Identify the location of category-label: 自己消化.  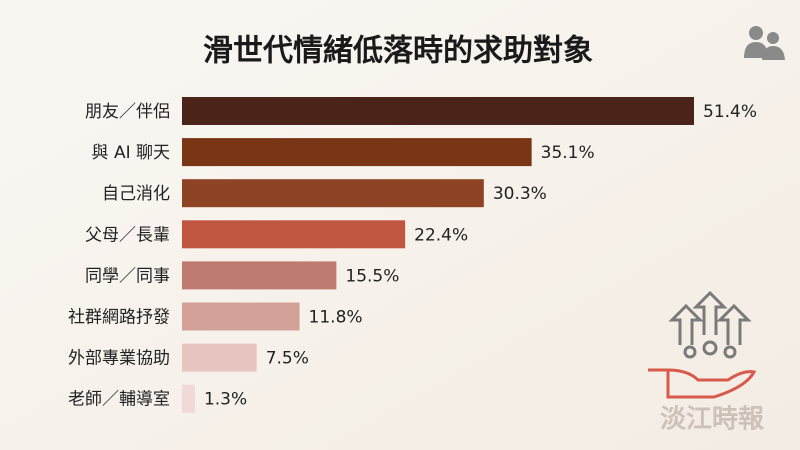
(136, 194).